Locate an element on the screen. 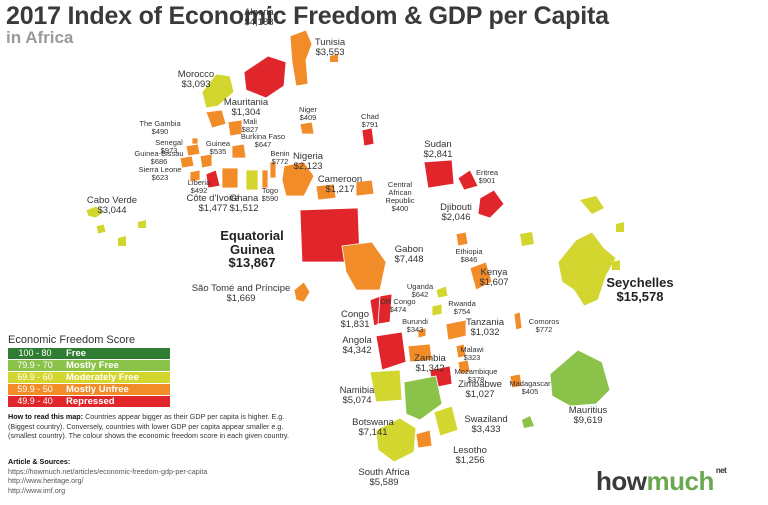 The image size is (768, 505). country-name: Swaziland is located at coordinates (486, 419).